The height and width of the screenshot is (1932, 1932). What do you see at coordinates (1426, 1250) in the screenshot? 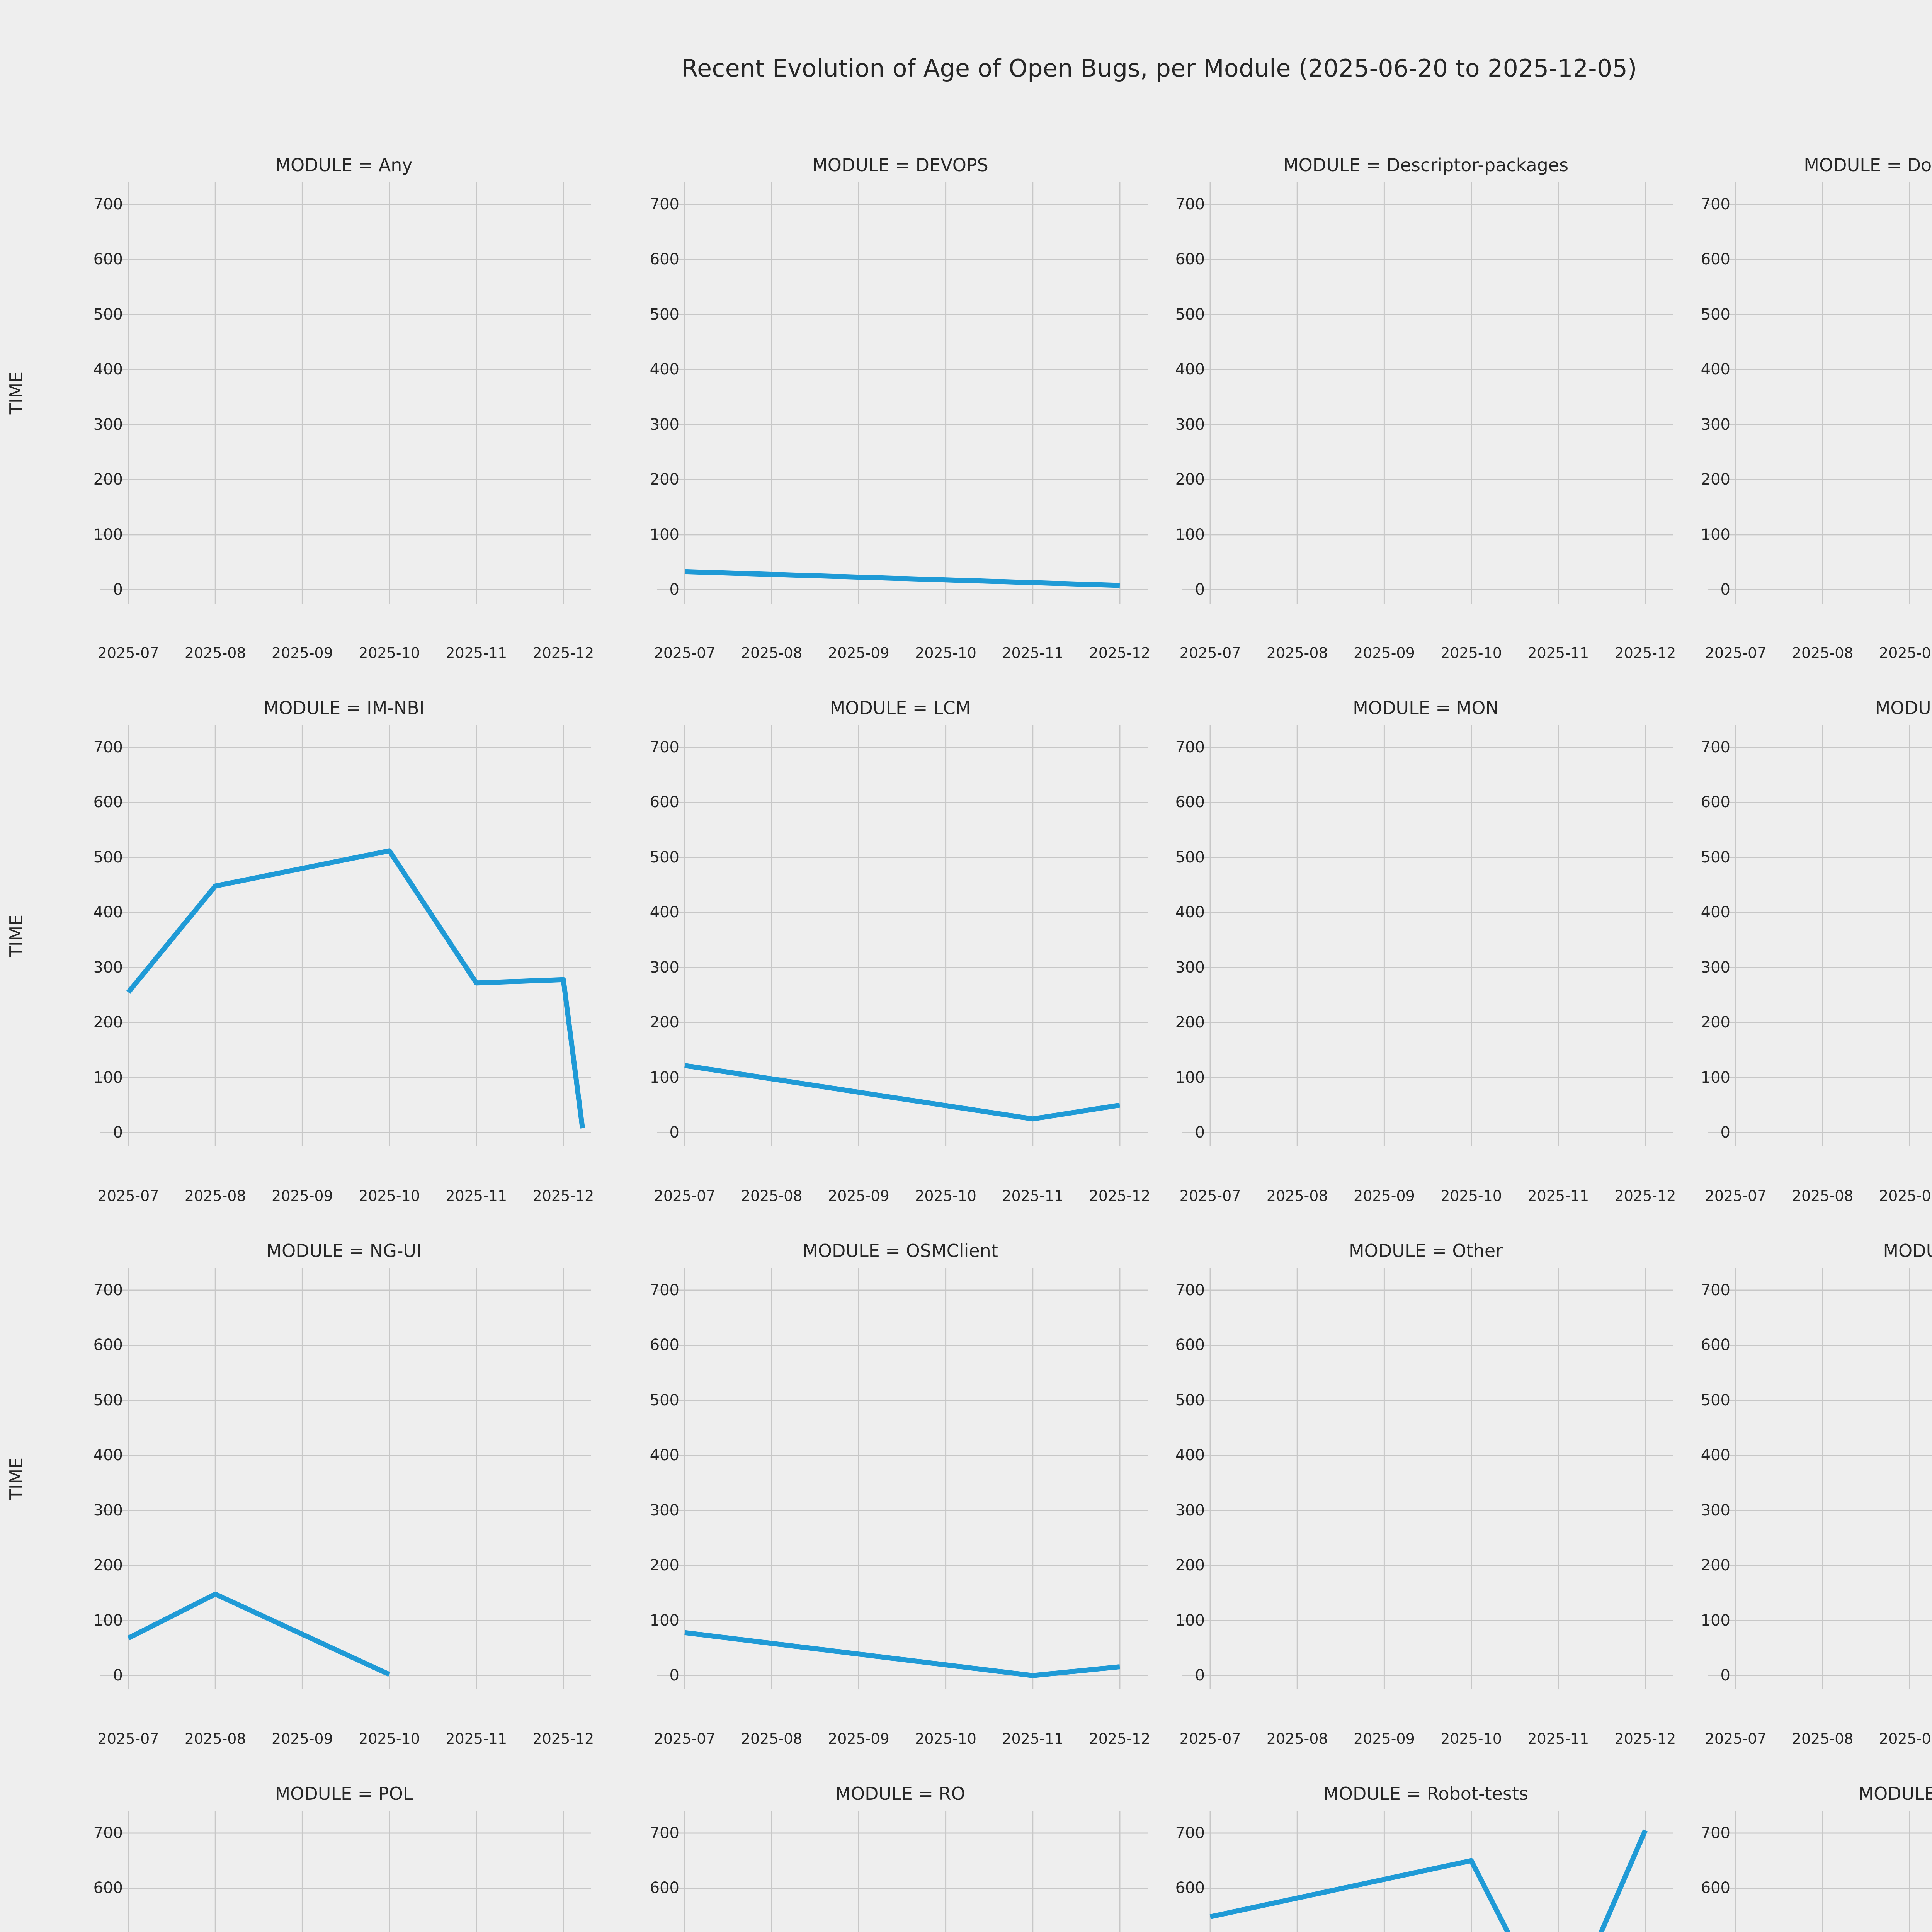
I see `facet-title: MODULE = Other` at bounding box center [1426, 1250].